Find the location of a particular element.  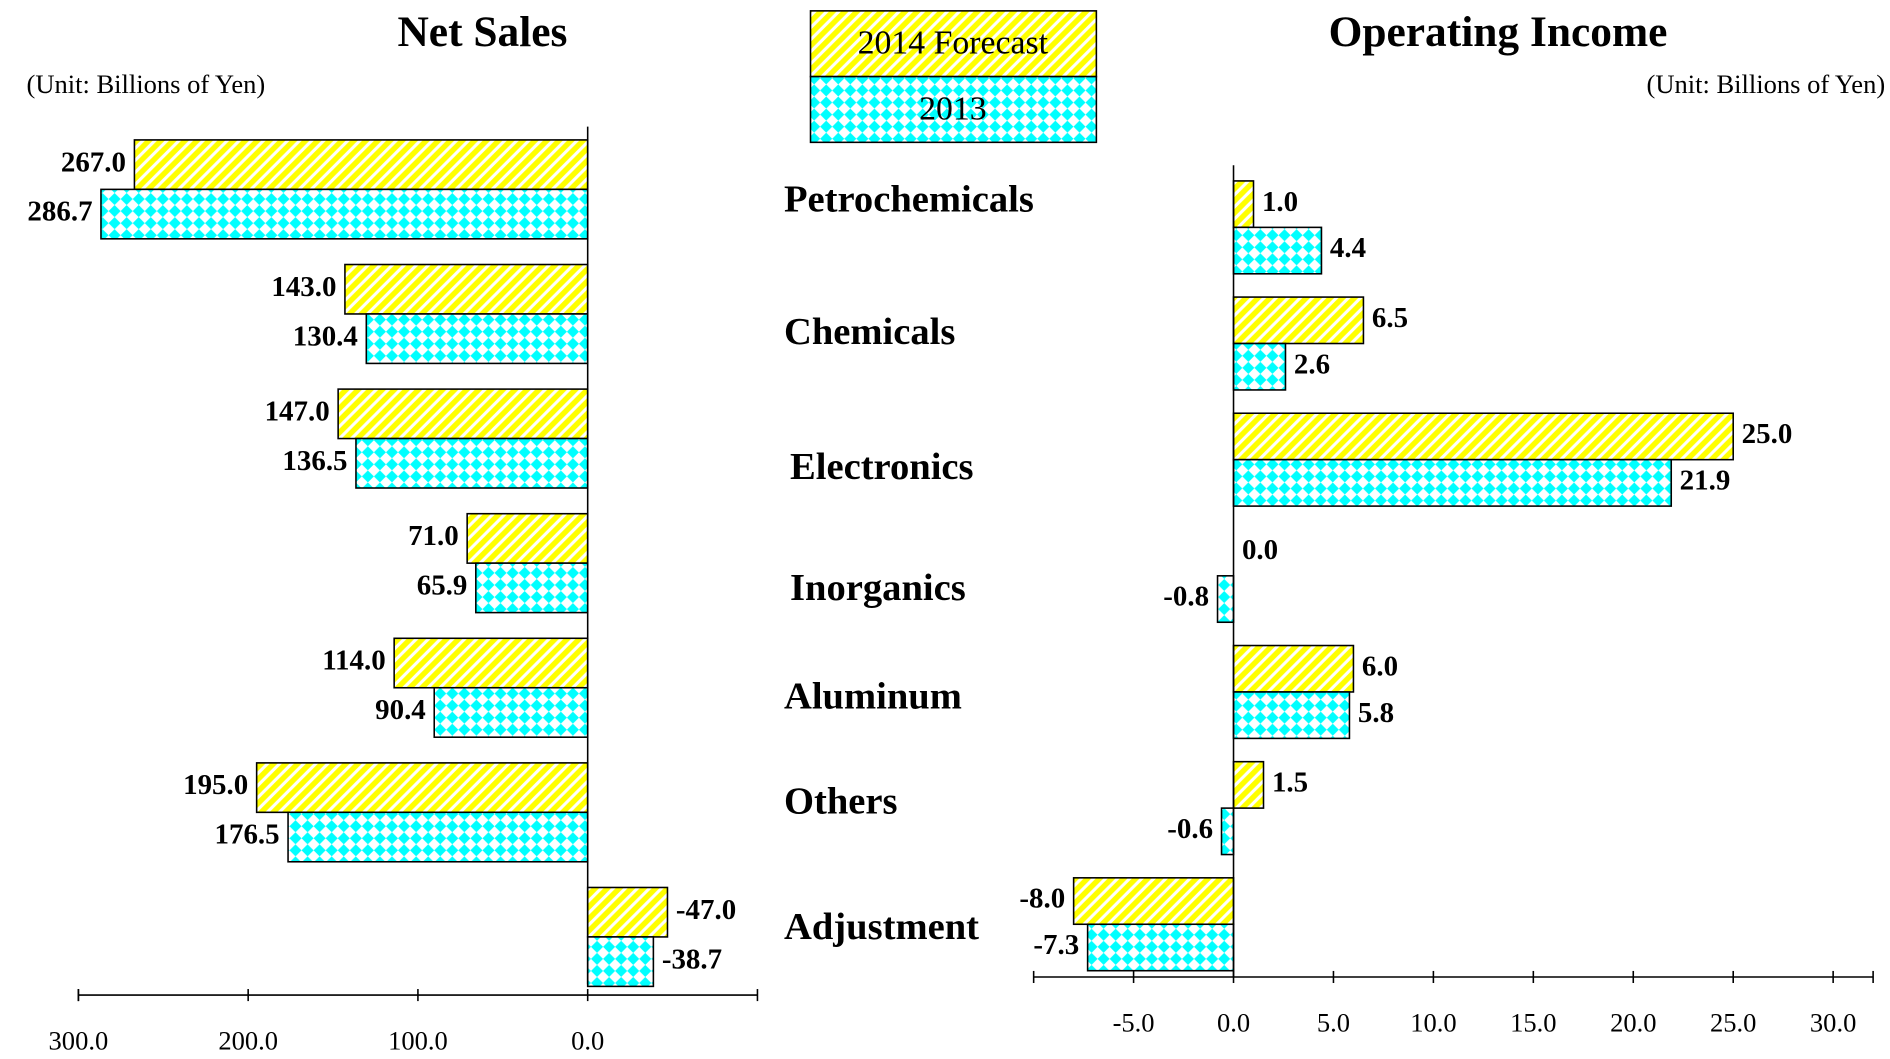

data-label: 65.9 is located at coordinates (442, 586).